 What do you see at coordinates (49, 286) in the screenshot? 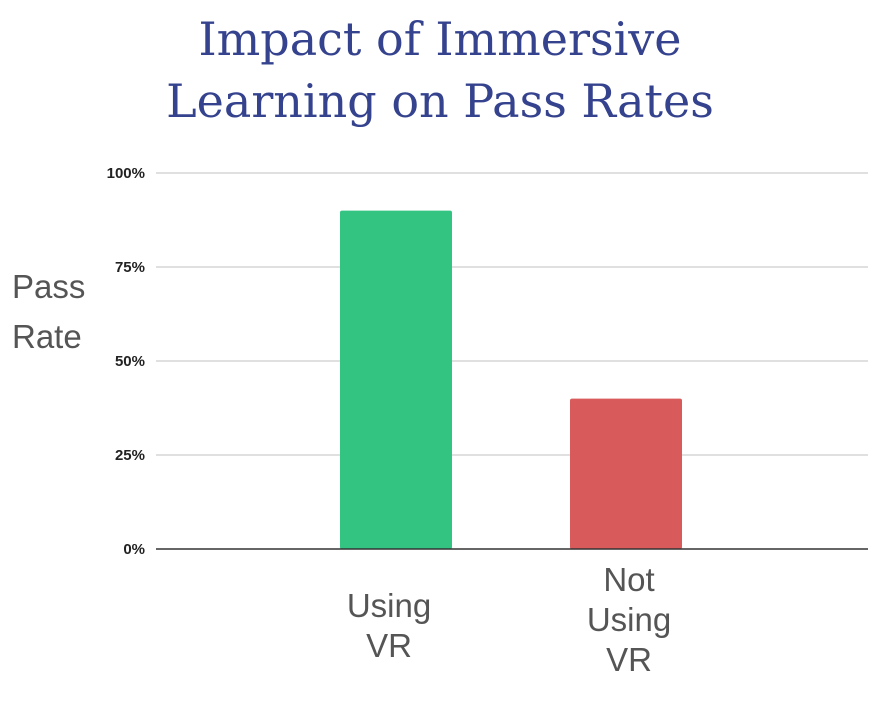
I see `y-axis-label-line-1: Pass` at bounding box center [49, 286].